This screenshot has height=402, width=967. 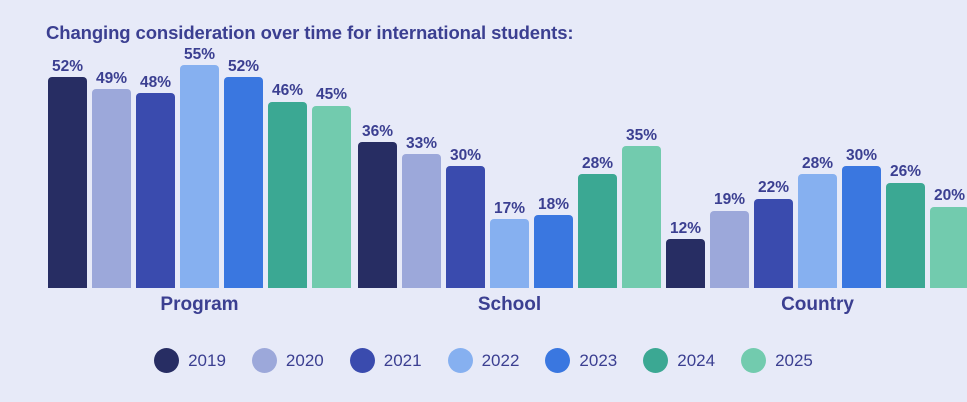 What do you see at coordinates (773, 174) in the screenshot?
I see `bar-item: 22%` at bounding box center [773, 174].